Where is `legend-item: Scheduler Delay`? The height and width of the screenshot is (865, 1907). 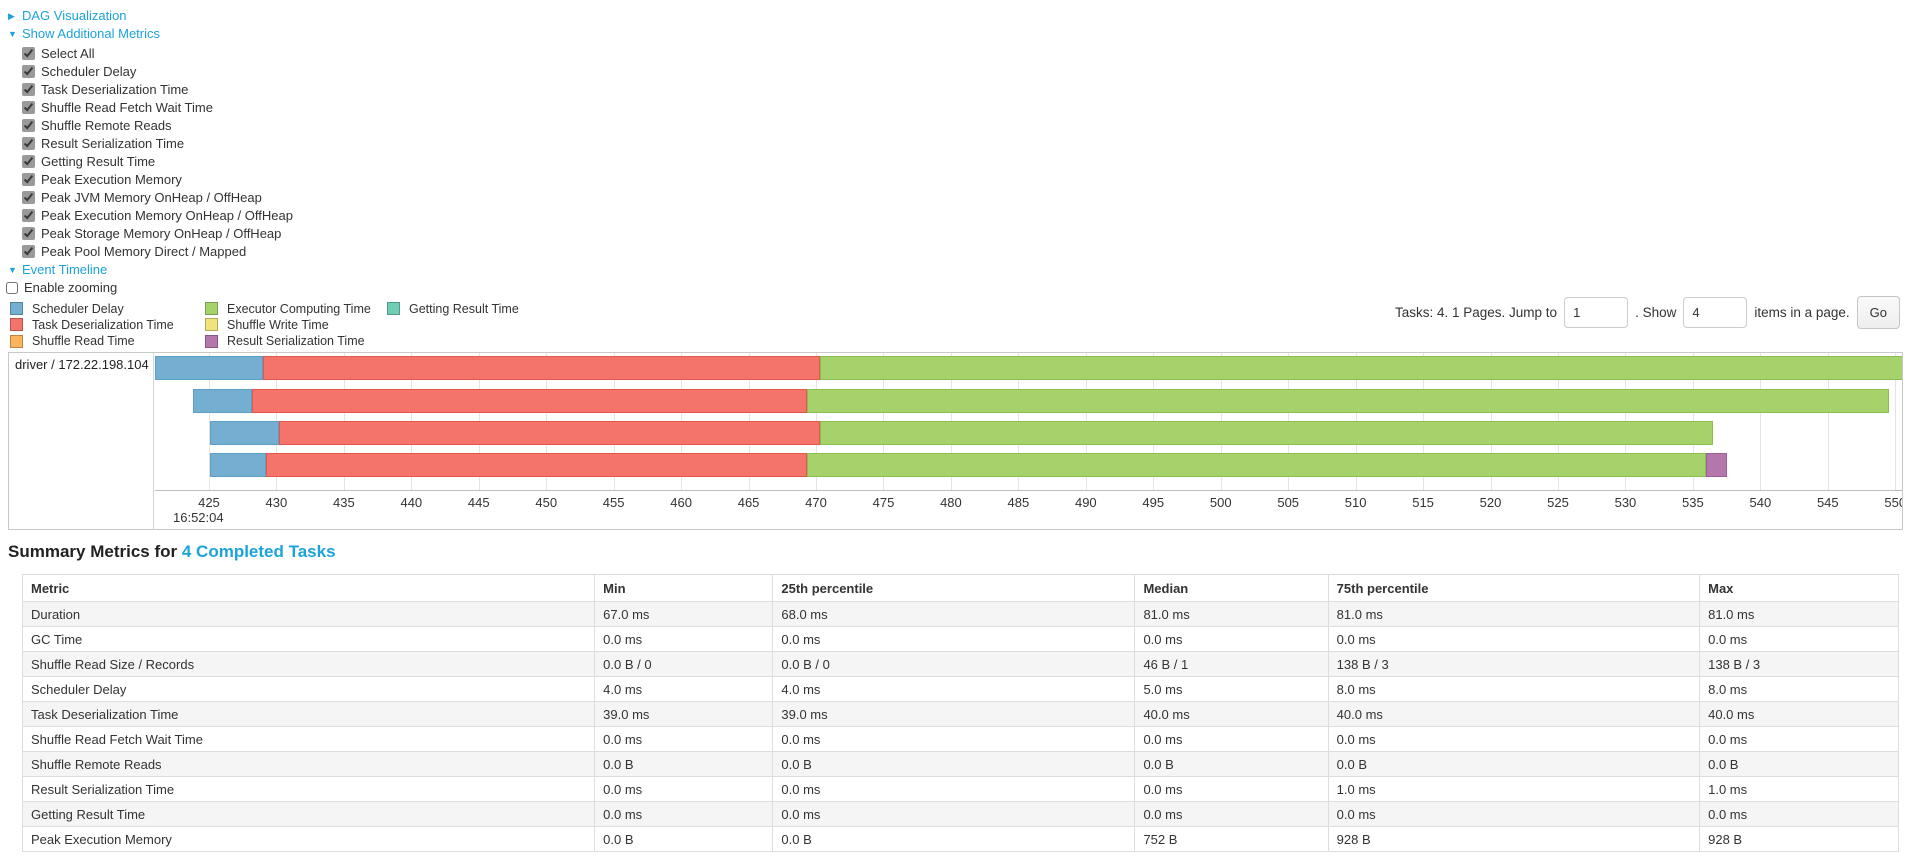 legend-item: Scheduler Delay is located at coordinates (92, 308).